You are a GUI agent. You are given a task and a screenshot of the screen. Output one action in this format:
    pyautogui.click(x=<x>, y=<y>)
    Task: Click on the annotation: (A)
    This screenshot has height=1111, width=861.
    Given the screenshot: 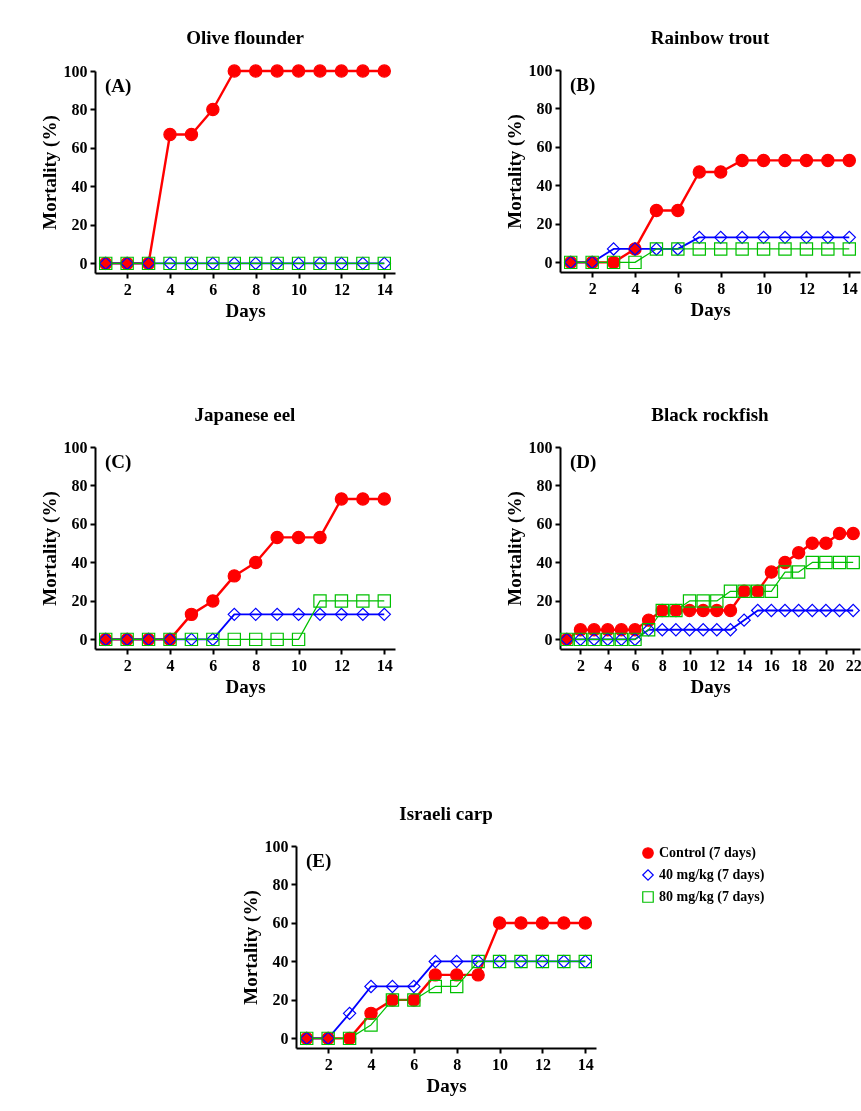 What is the action you would take?
    pyautogui.click(x=118, y=86)
    